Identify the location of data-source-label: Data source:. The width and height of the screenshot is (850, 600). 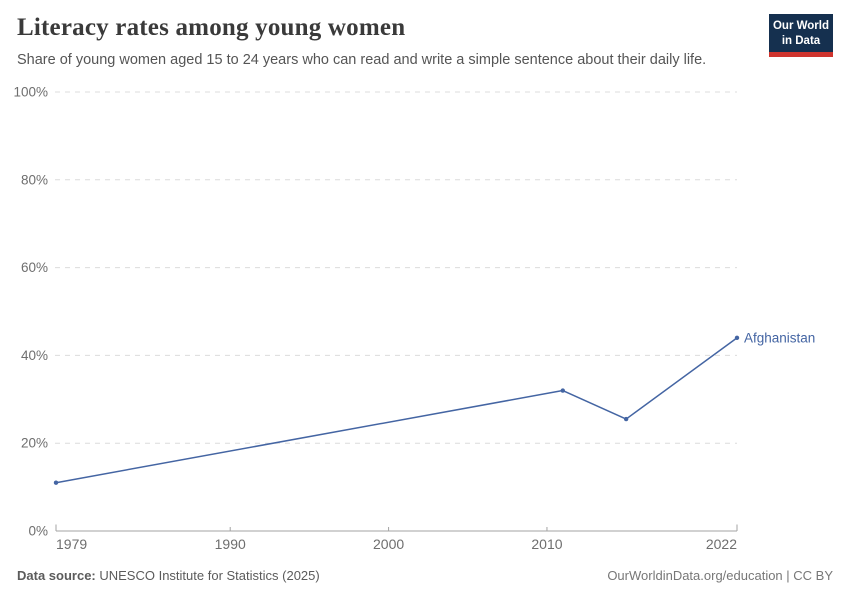
(56, 575).